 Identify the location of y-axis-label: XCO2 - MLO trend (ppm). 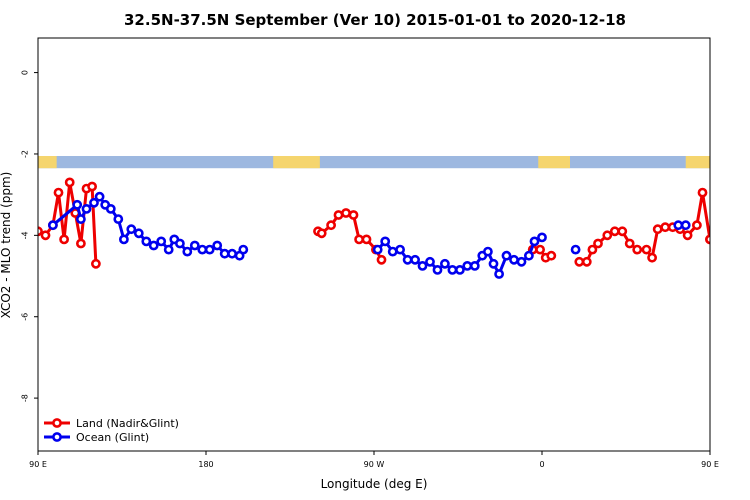
(6, 245).